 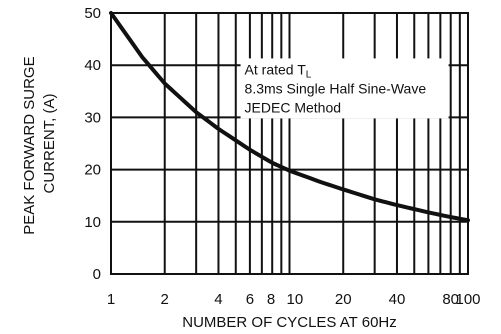 I want to click on x-tick-label-80: 80, so click(x=450, y=299).